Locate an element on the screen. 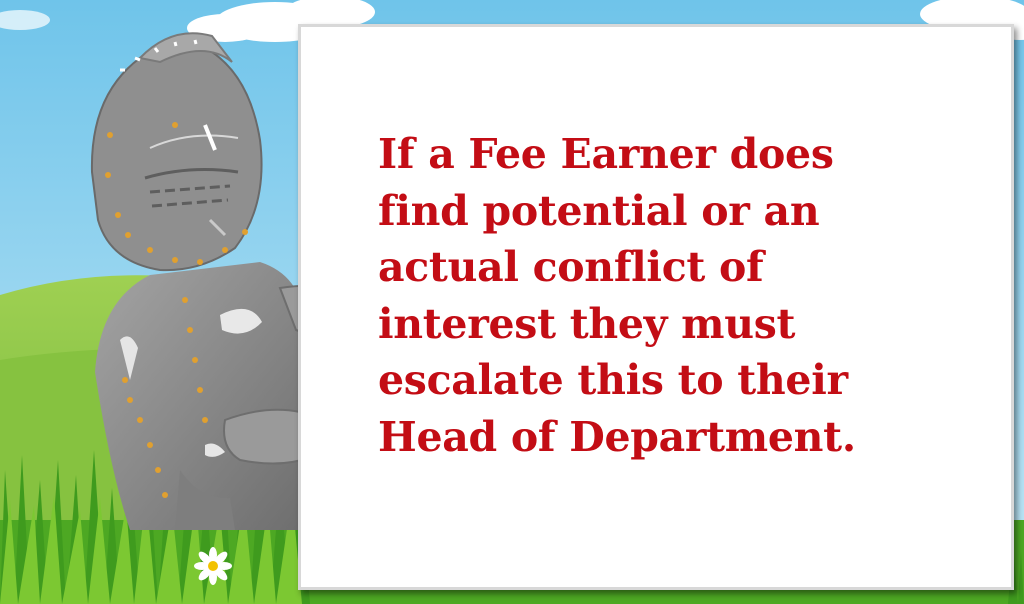 Image resolution: width=1024 pixels, height=604 pixels. message-line: escalate this to their is located at coordinates (613, 380).